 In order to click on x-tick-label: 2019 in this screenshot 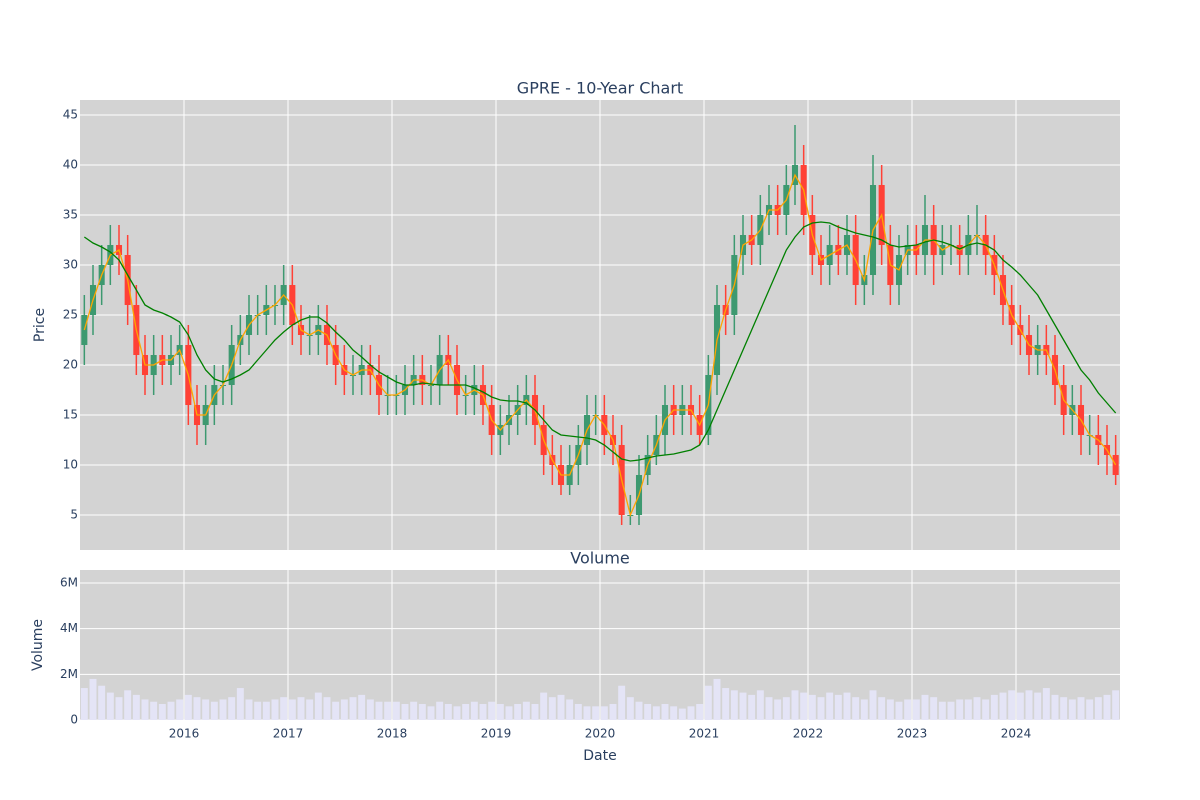, I will do `click(496, 734)`.